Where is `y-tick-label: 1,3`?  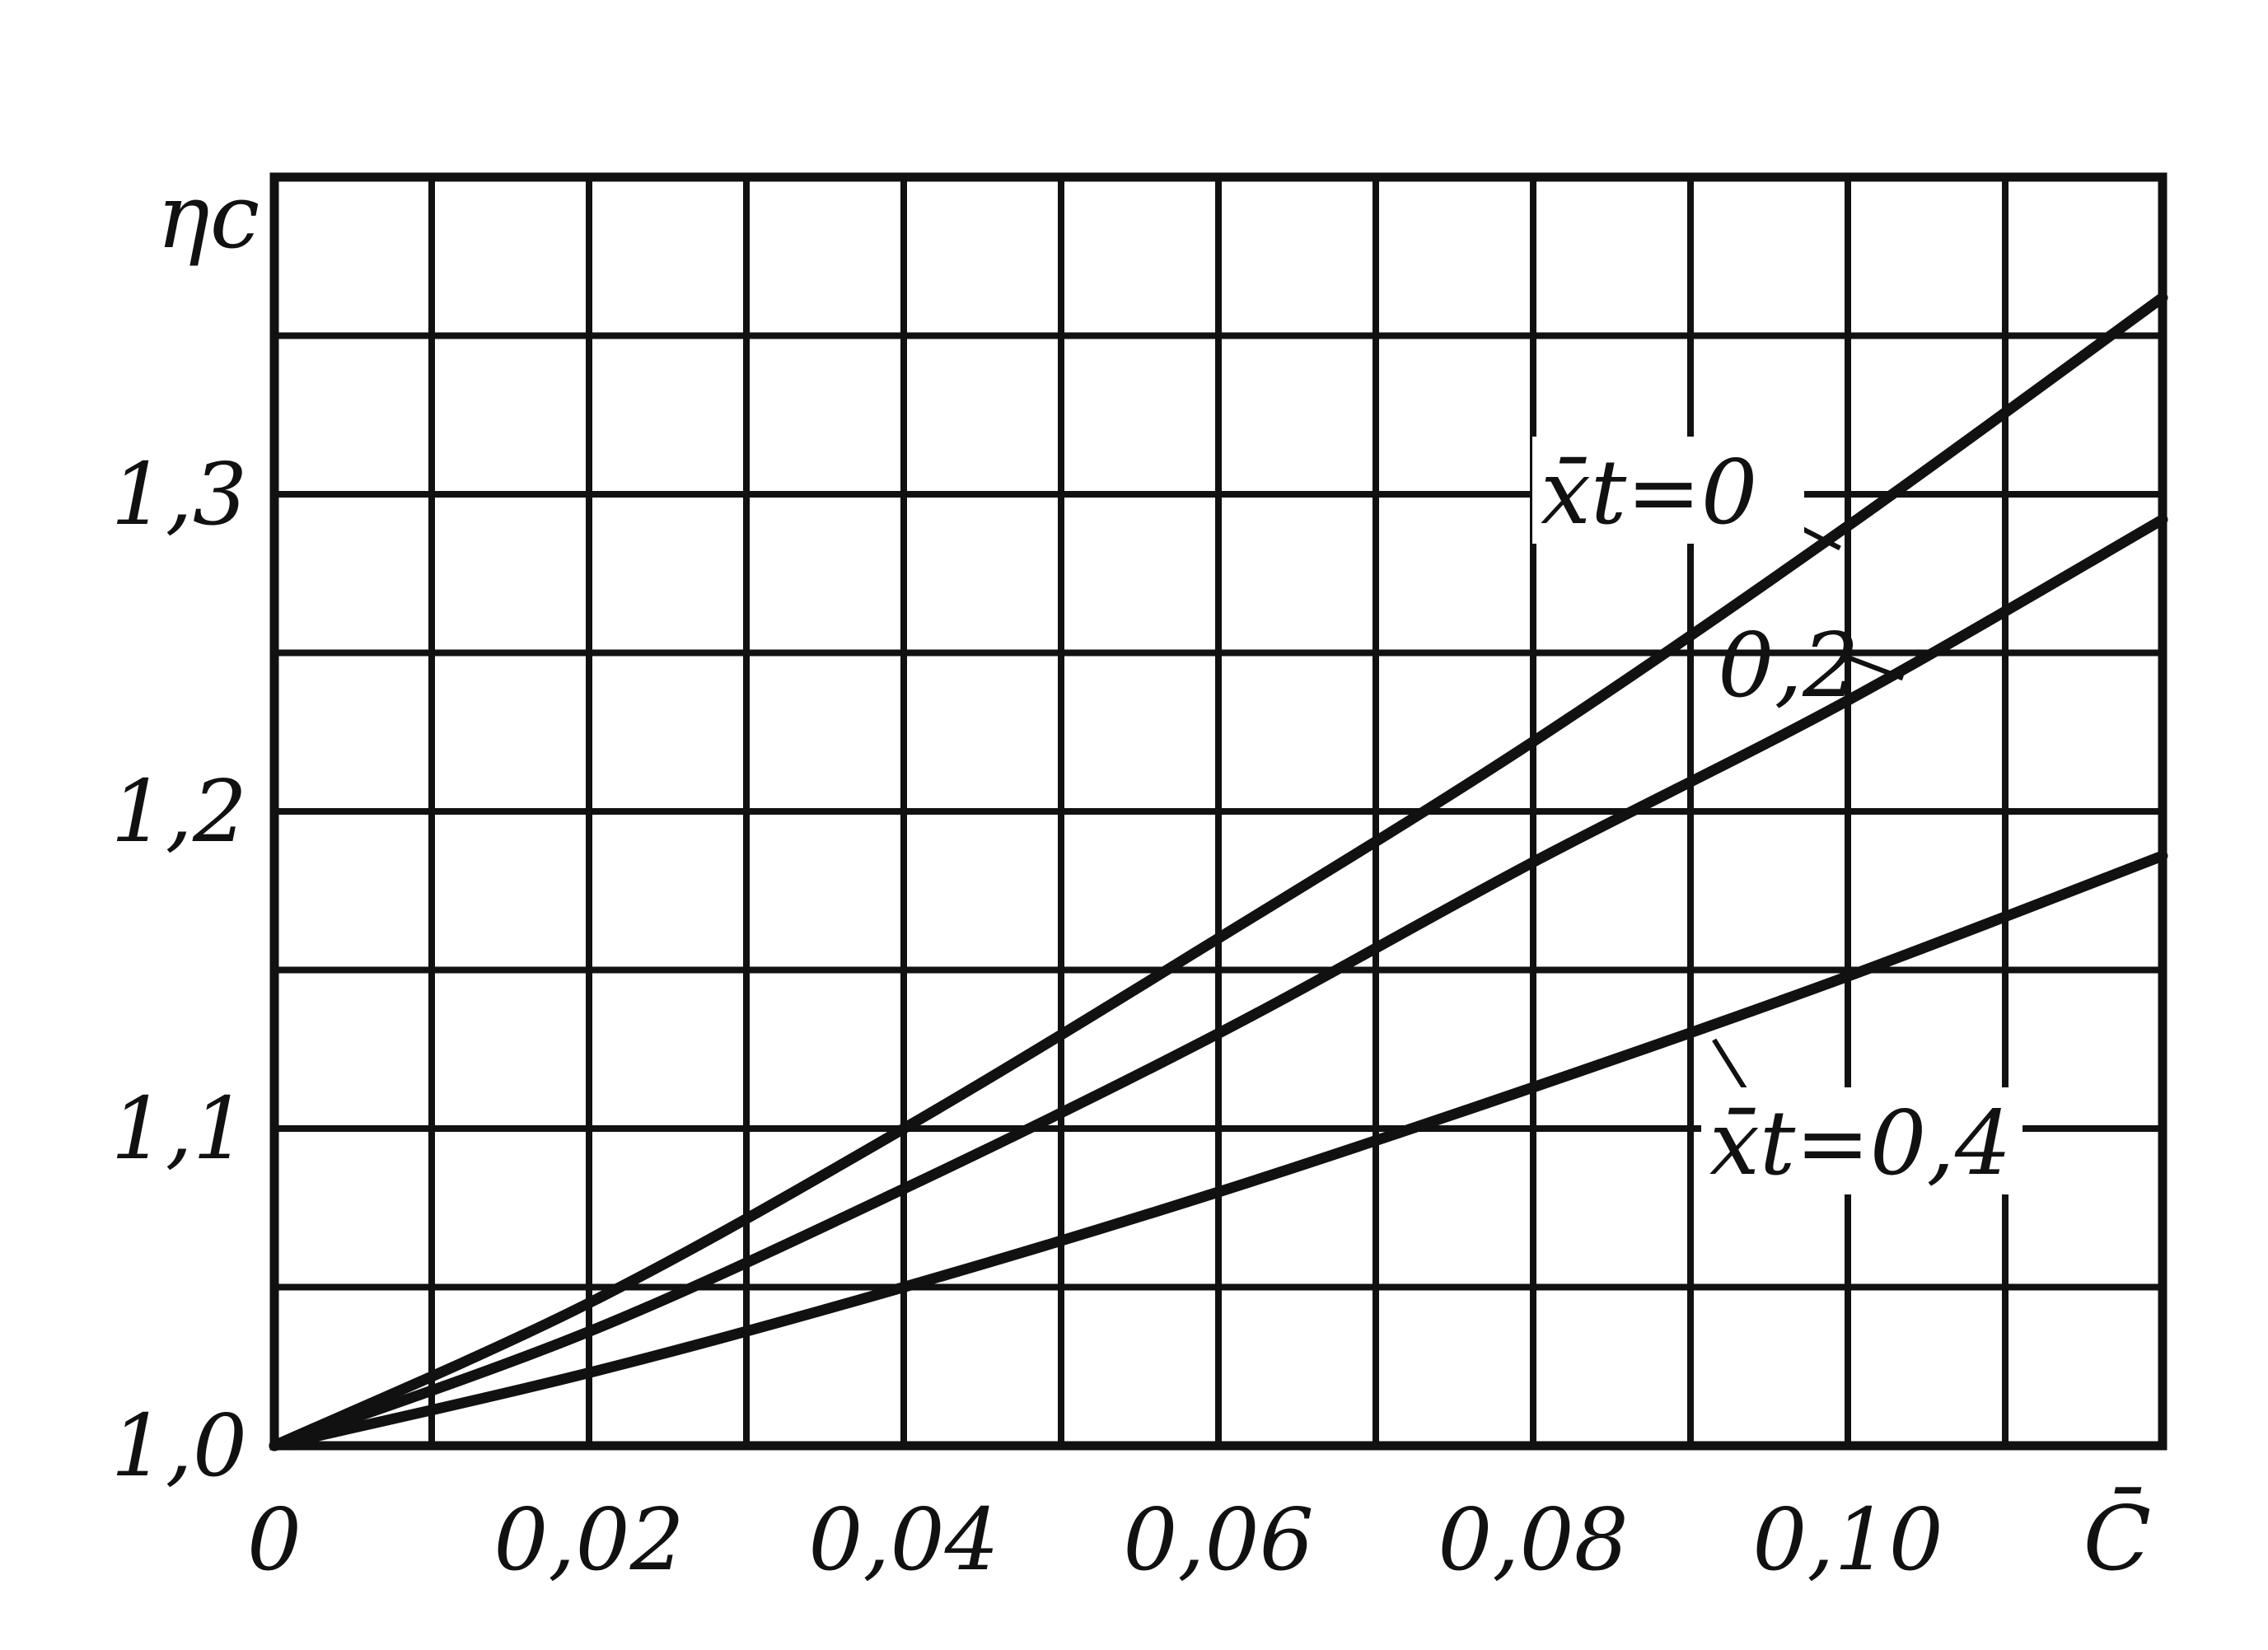
y-tick-label: 1,3 is located at coordinates (179, 494).